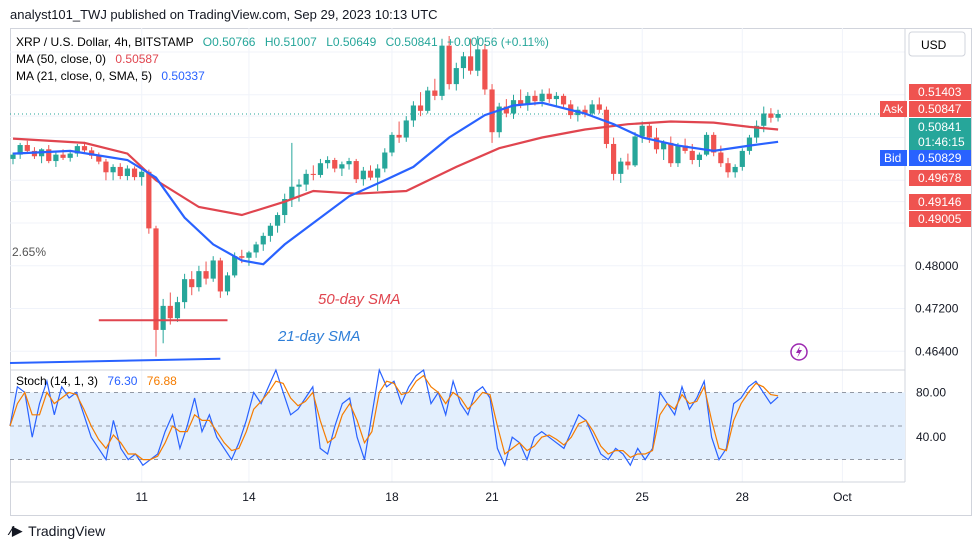 This screenshot has width=980, height=547. I want to click on ma21-label: MA (21, close, 0, SMA, 5), so click(84, 76).